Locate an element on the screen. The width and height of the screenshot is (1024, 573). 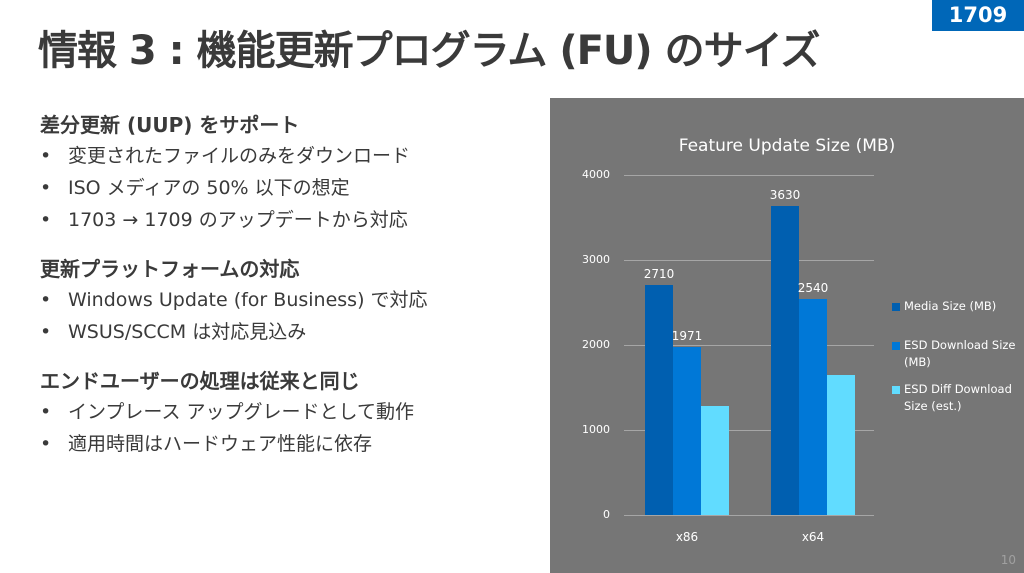
slide-title: 情報 3 : 機能更新プログラム (FU) のサイズ is located at coordinates (429, 51).